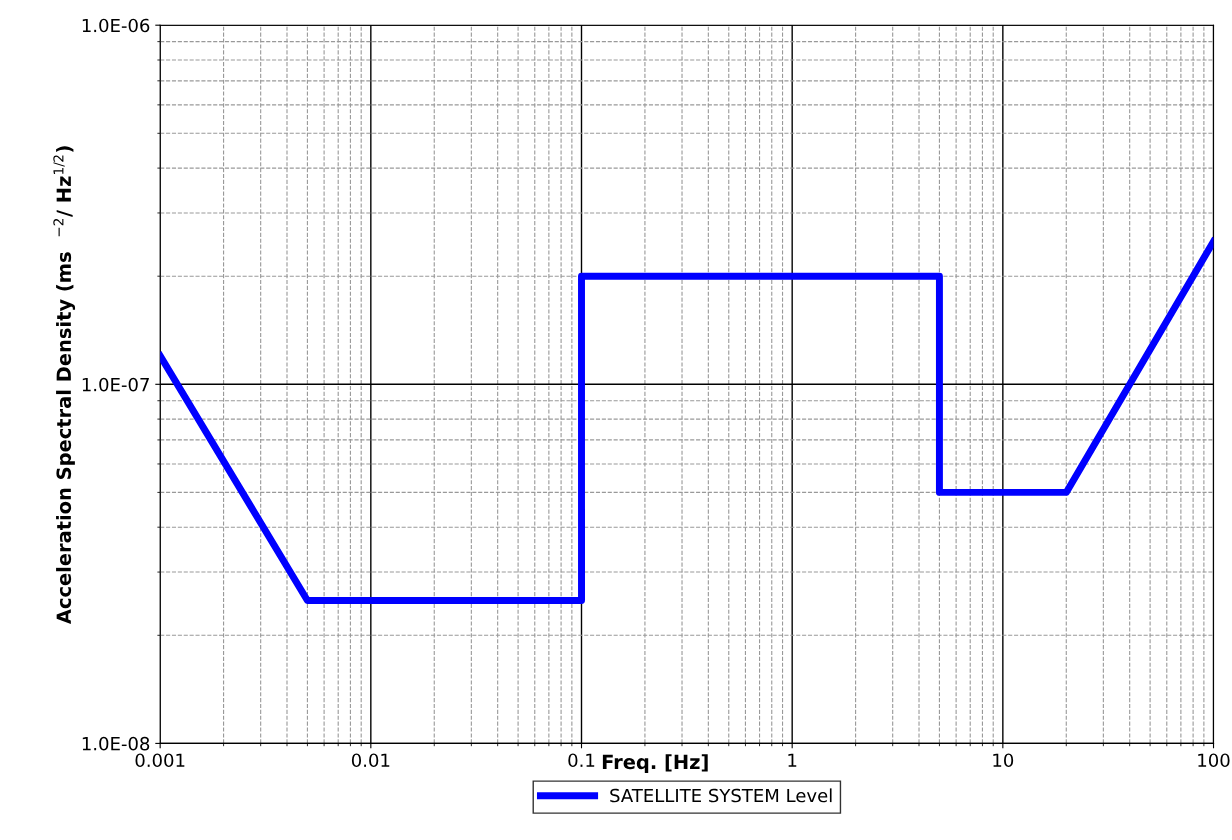 This screenshot has height=840, width=1232. I want to click on y-tick-label: 1.0E-07, so click(115, 384).